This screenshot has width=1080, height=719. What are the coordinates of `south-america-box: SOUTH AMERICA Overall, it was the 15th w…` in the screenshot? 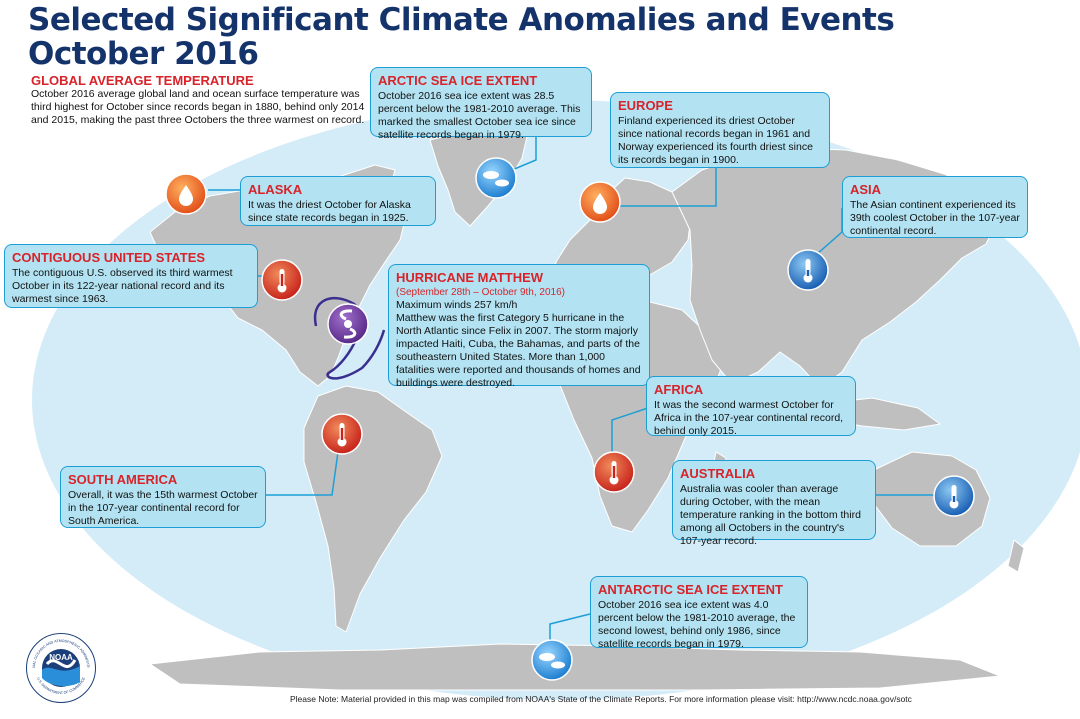 It's located at (163, 497).